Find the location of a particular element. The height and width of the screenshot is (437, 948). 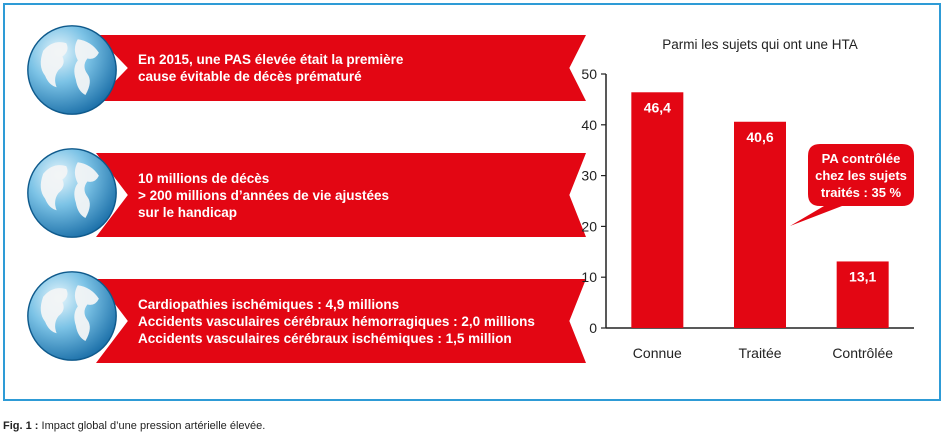

info-line: 10 millions de décès is located at coordinates (204, 178).